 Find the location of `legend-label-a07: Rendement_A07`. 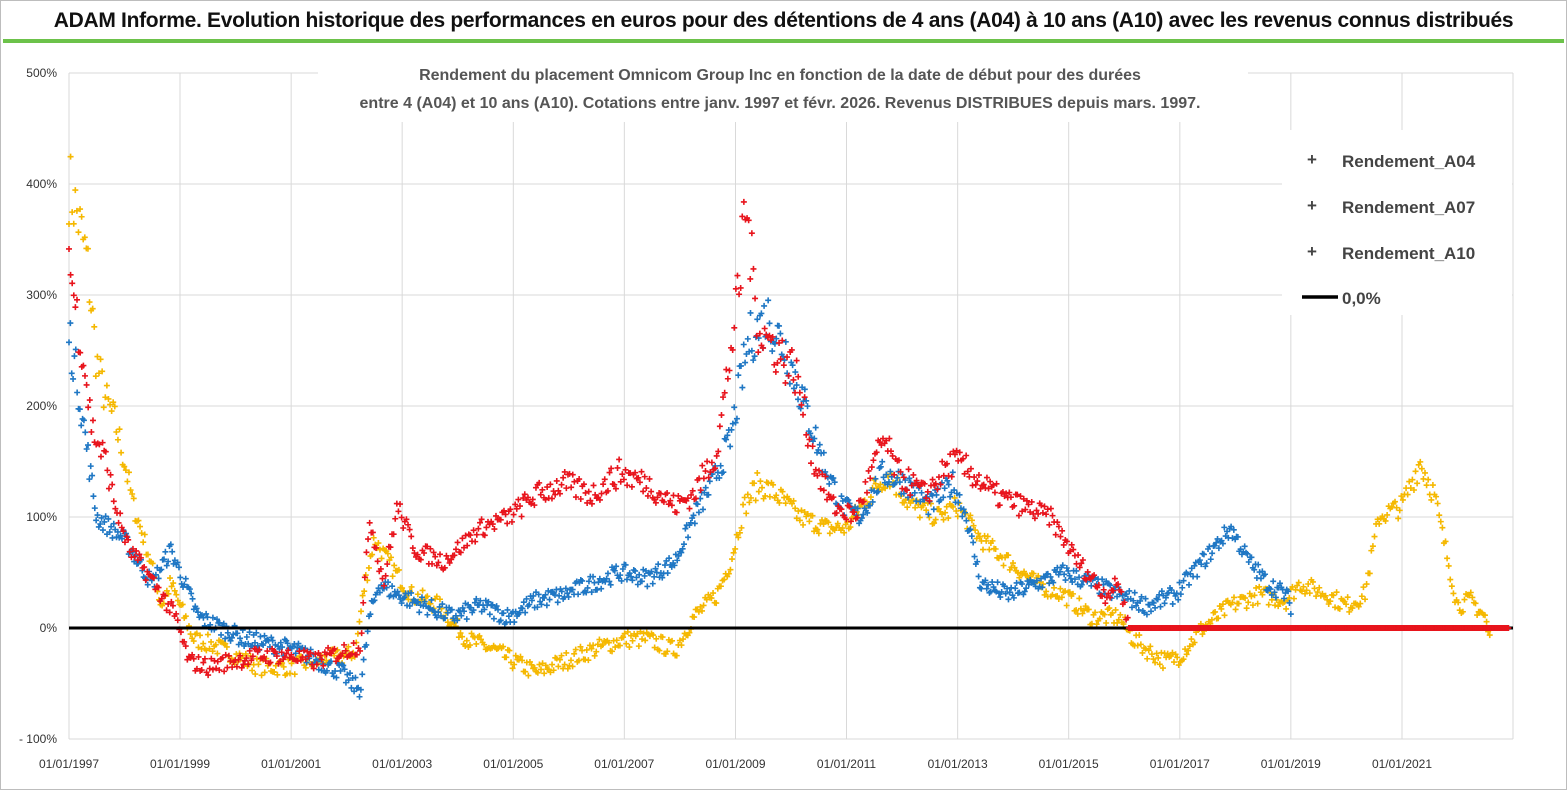

legend-label-a07: Rendement_A07 is located at coordinates (1408, 207).